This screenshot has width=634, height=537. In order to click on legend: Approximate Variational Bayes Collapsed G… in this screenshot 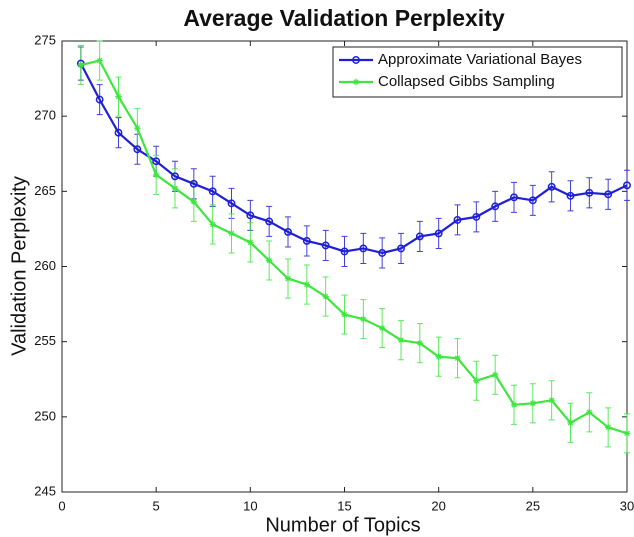, I will do `click(477, 72)`.